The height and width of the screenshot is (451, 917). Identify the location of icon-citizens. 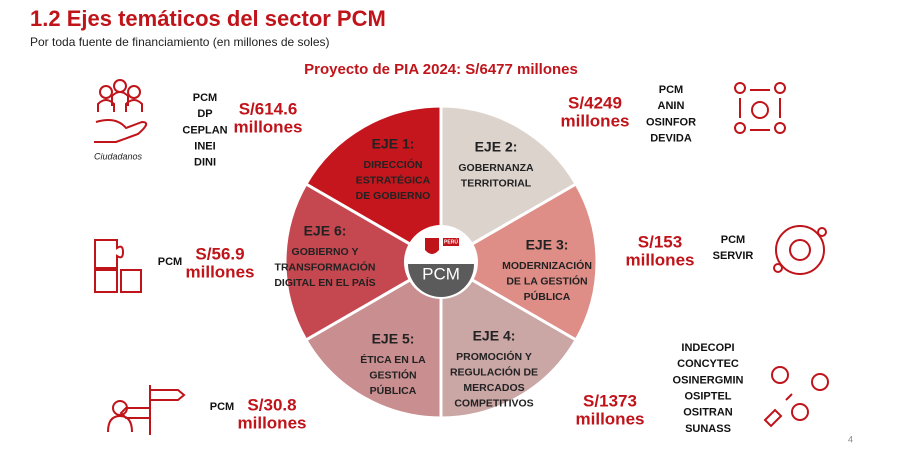
(121, 111).